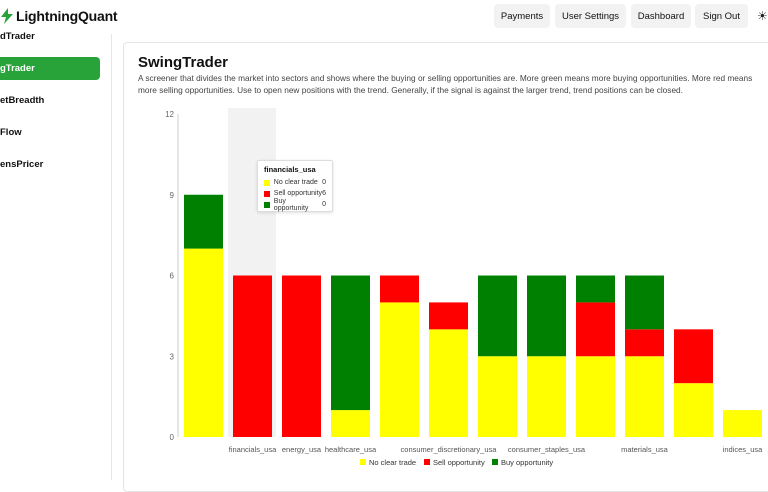  I want to click on sidebar-item-trader: dTrader, so click(17, 36).